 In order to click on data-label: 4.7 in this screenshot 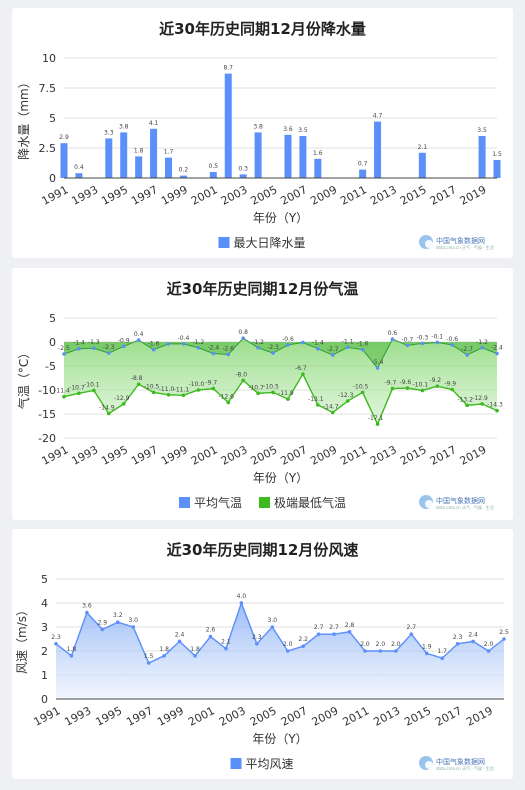, I will do `click(378, 116)`.